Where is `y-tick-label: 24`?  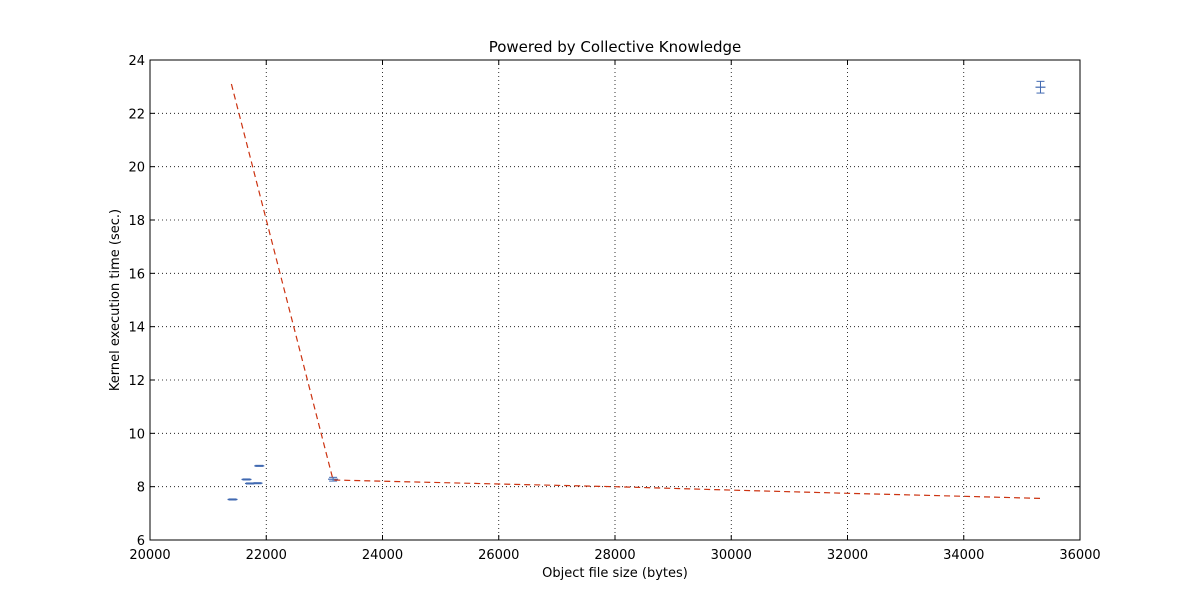 y-tick-label: 24 is located at coordinates (136, 61).